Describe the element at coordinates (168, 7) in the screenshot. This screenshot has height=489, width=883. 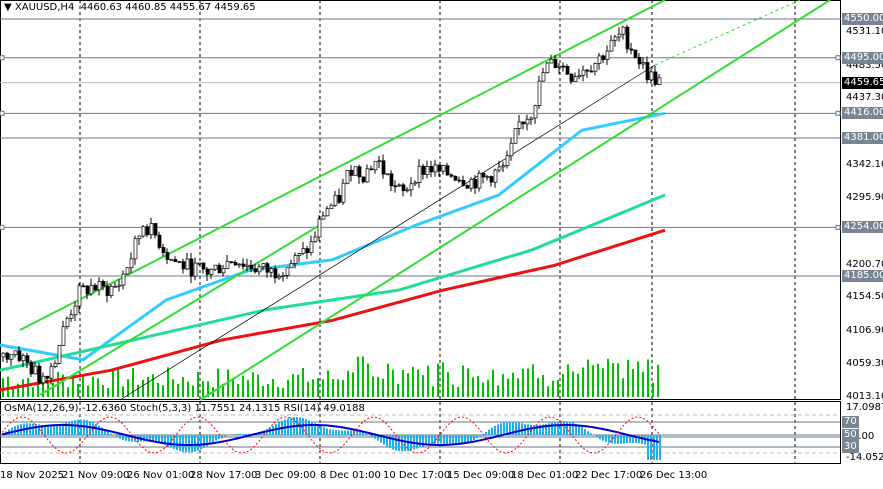
I see `ohlc-readout: 4460.63 4460.85 4455.67 4459.65` at that location.